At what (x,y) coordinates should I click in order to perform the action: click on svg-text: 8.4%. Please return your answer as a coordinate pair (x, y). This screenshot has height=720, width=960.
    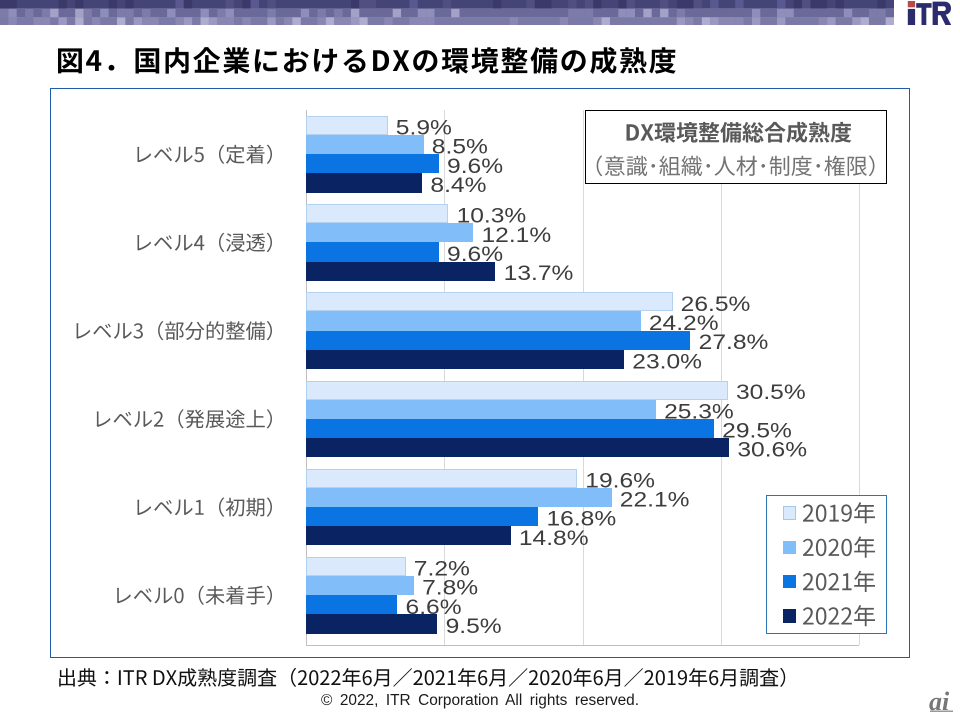
    Looking at the image, I should click on (458, 184).